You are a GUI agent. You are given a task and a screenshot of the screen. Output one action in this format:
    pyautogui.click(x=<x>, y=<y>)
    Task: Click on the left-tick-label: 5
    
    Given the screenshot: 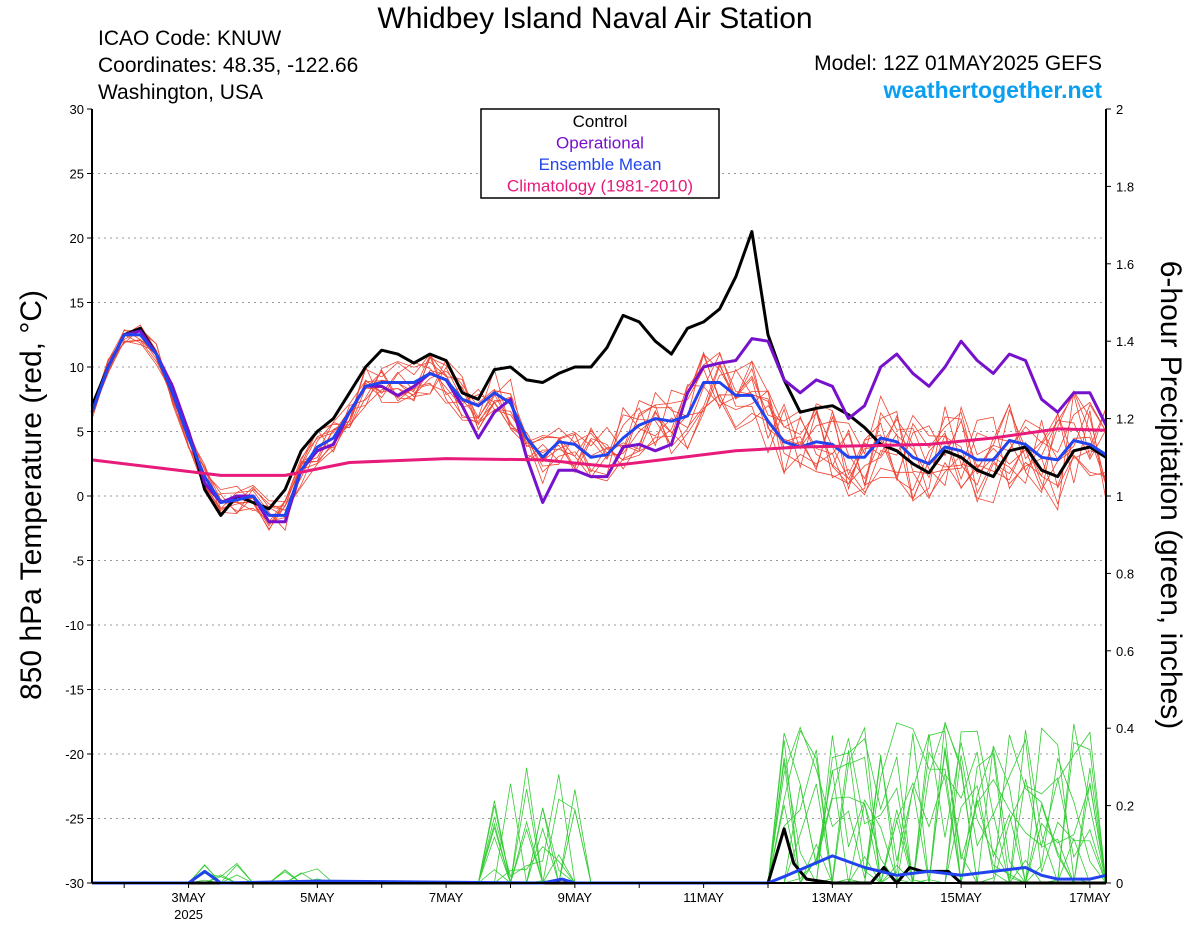 What is the action you would take?
    pyautogui.click(x=80, y=432)
    